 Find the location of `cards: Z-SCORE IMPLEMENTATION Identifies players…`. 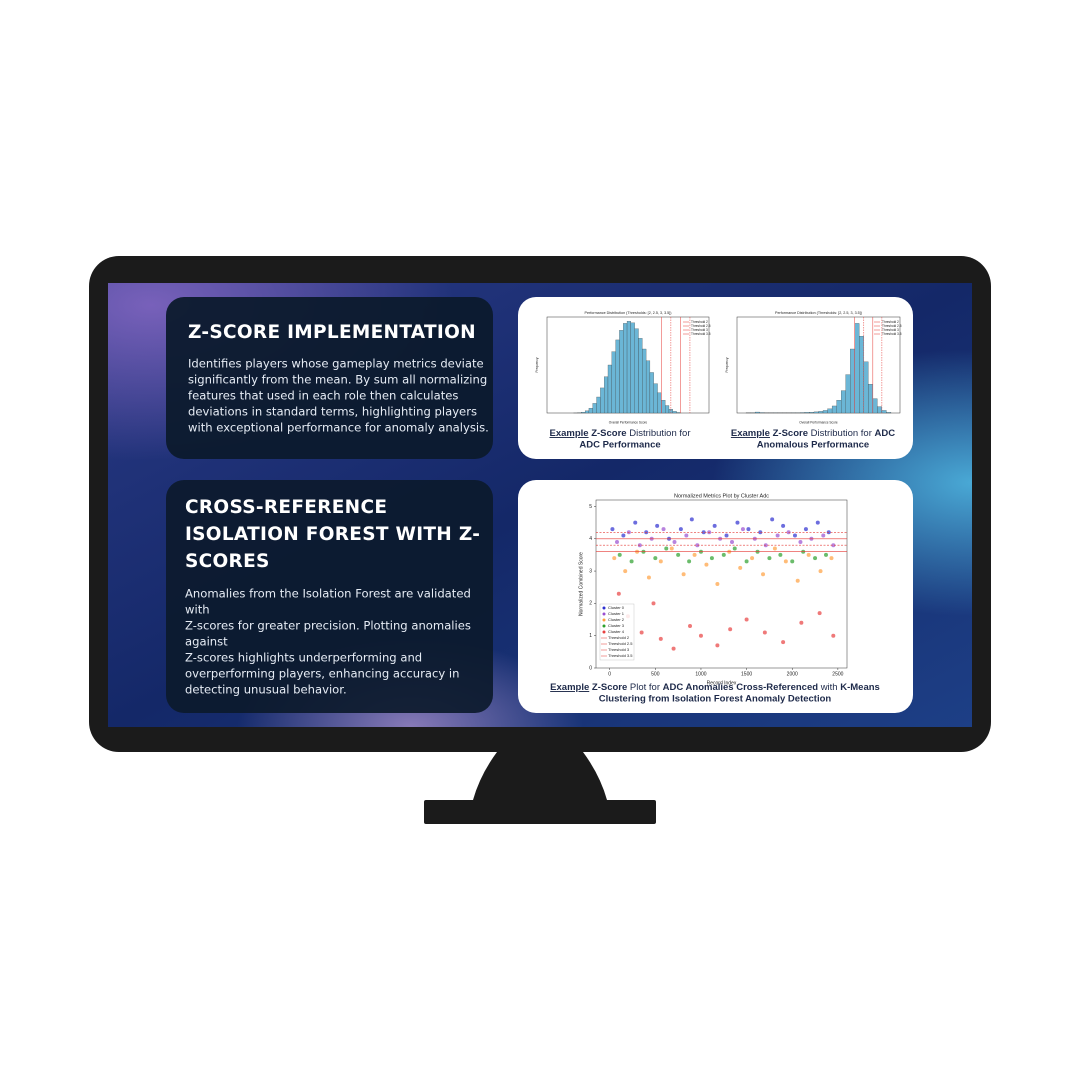

cards: Z-SCORE IMPLEMENTATION Identifies players… is located at coordinates (337, 509).